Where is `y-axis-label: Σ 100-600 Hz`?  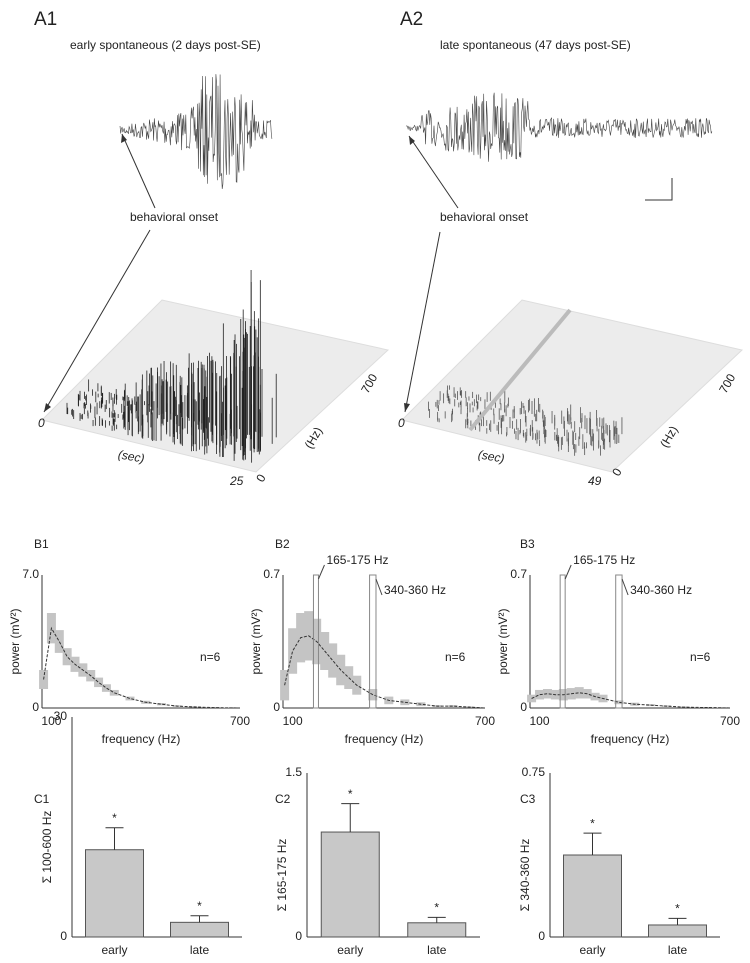
y-axis-label: Σ 100-600 Hz is located at coordinates (47, 847).